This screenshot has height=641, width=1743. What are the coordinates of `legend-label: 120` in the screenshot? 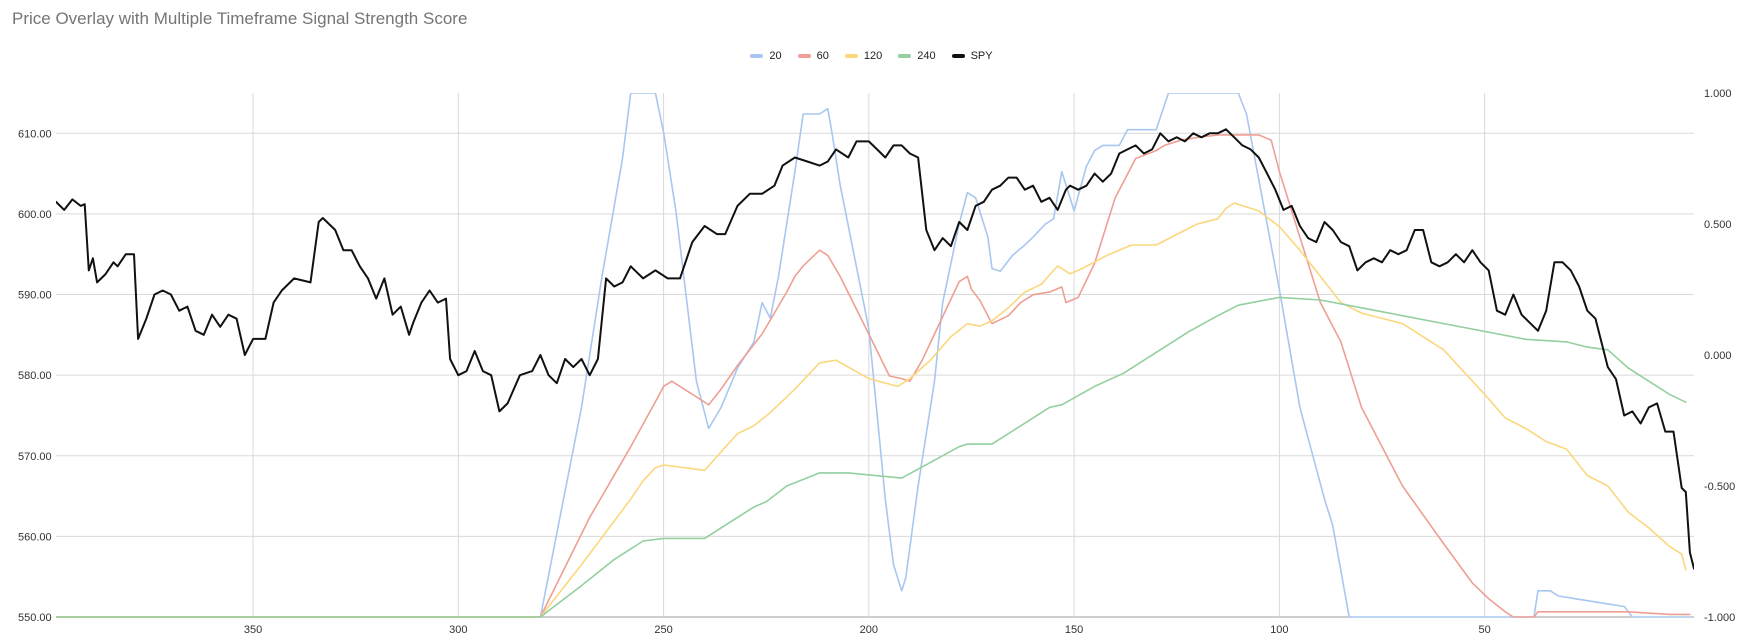 It's located at (873, 56).